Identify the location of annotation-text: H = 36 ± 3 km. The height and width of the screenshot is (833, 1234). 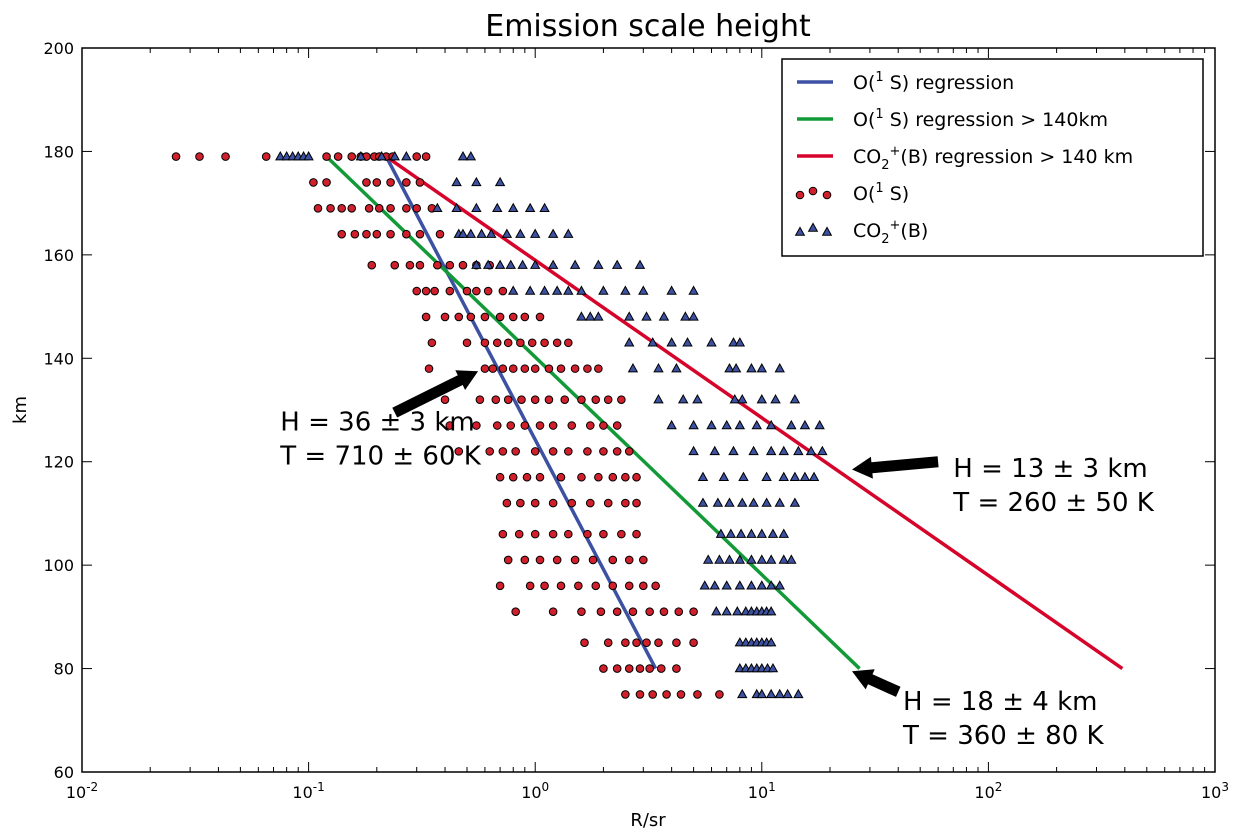
(377, 423).